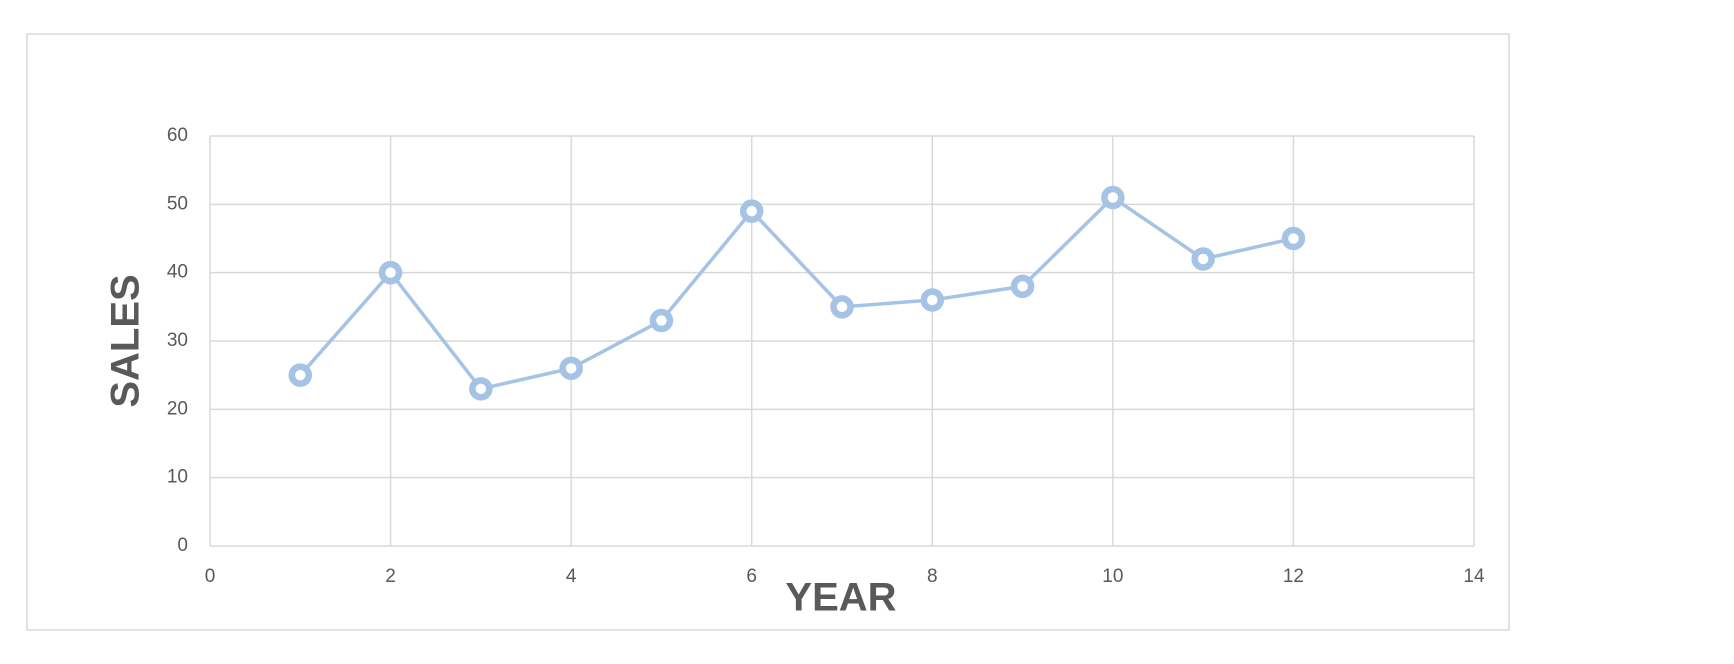 The image size is (1734, 664). Describe the element at coordinates (177, 408) in the screenshot. I see `y-tick-label: 20` at that location.